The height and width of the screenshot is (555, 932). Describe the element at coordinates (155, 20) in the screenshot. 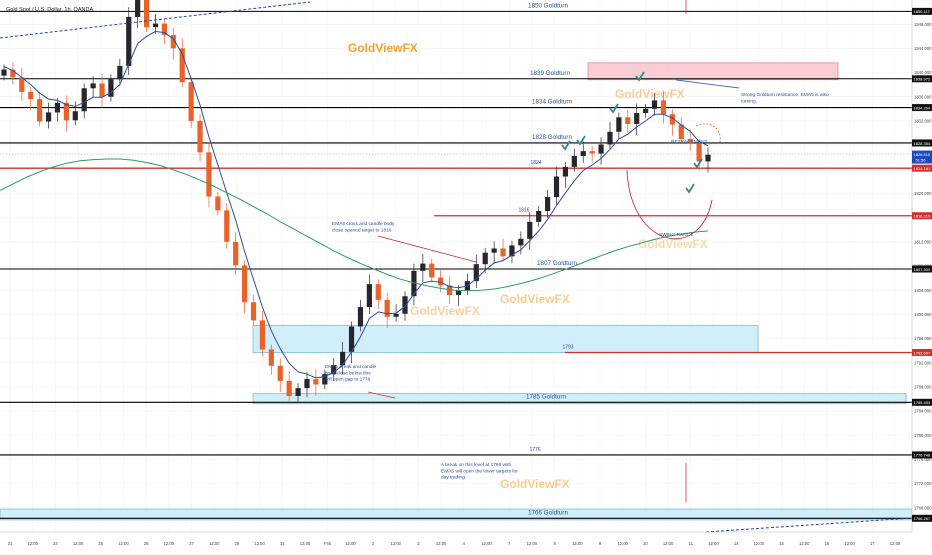

I see `trendline-top` at that location.